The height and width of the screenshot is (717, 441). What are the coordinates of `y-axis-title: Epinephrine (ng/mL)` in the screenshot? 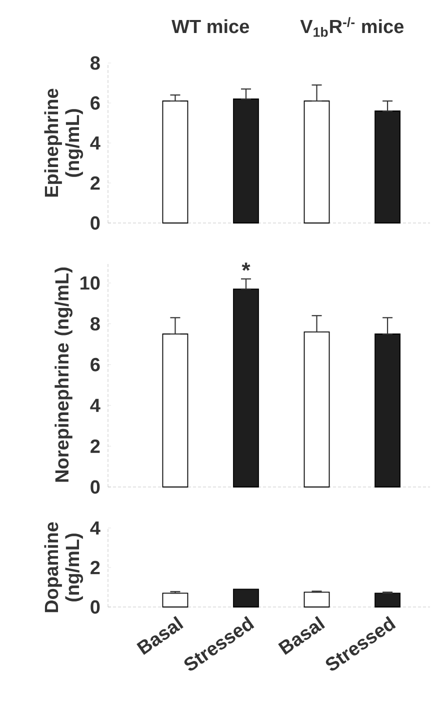 It's located at (64, 142).